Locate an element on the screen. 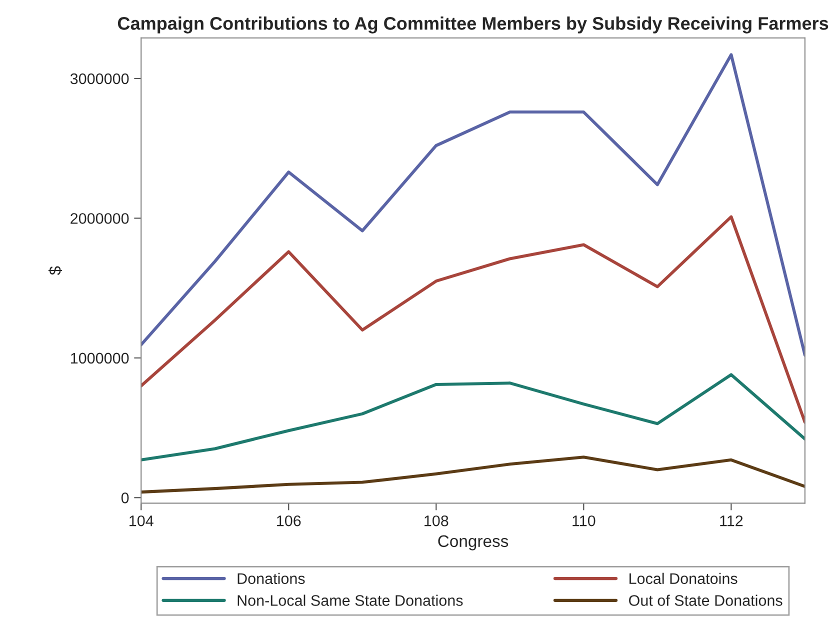  x-tick-label: 108 is located at coordinates (436, 520).